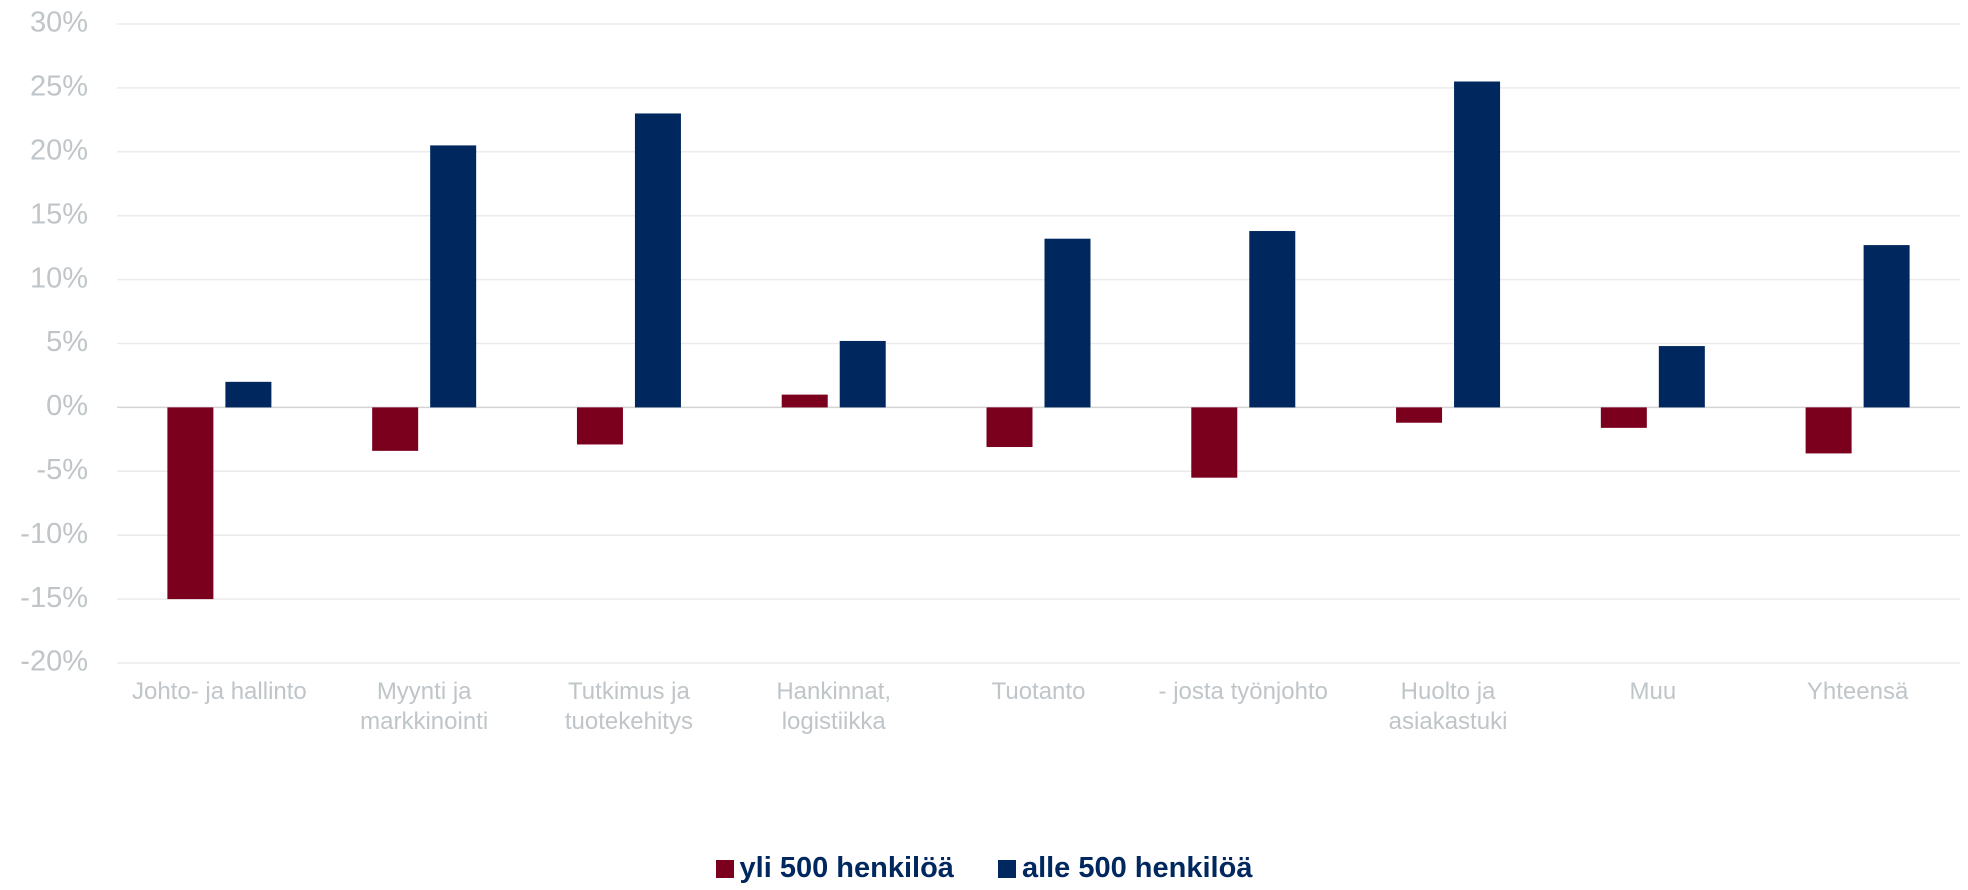  What do you see at coordinates (59, 150) in the screenshot?
I see `y-tick-label: 20%` at bounding box center [59, 150].